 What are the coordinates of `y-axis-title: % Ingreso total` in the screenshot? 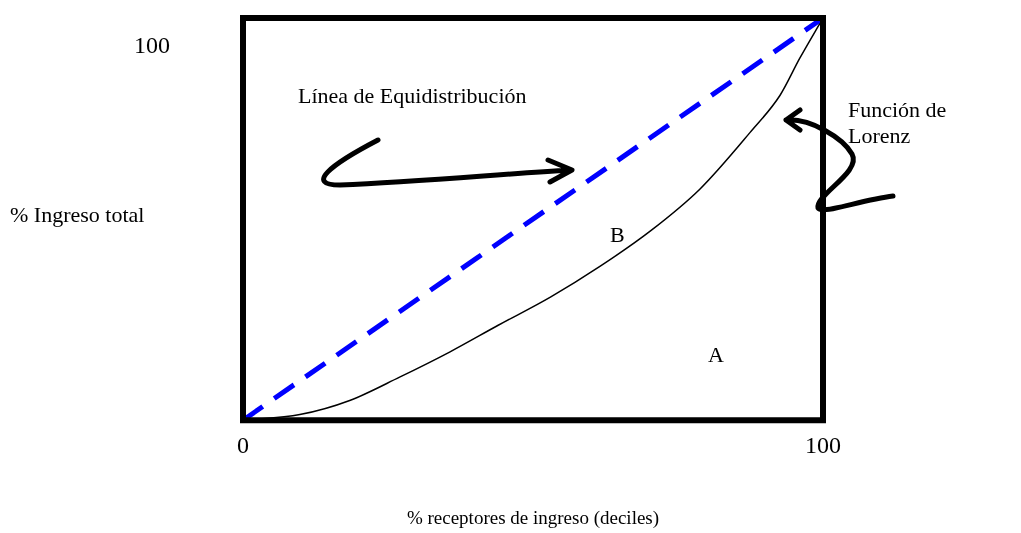 It's located at (77, 215).